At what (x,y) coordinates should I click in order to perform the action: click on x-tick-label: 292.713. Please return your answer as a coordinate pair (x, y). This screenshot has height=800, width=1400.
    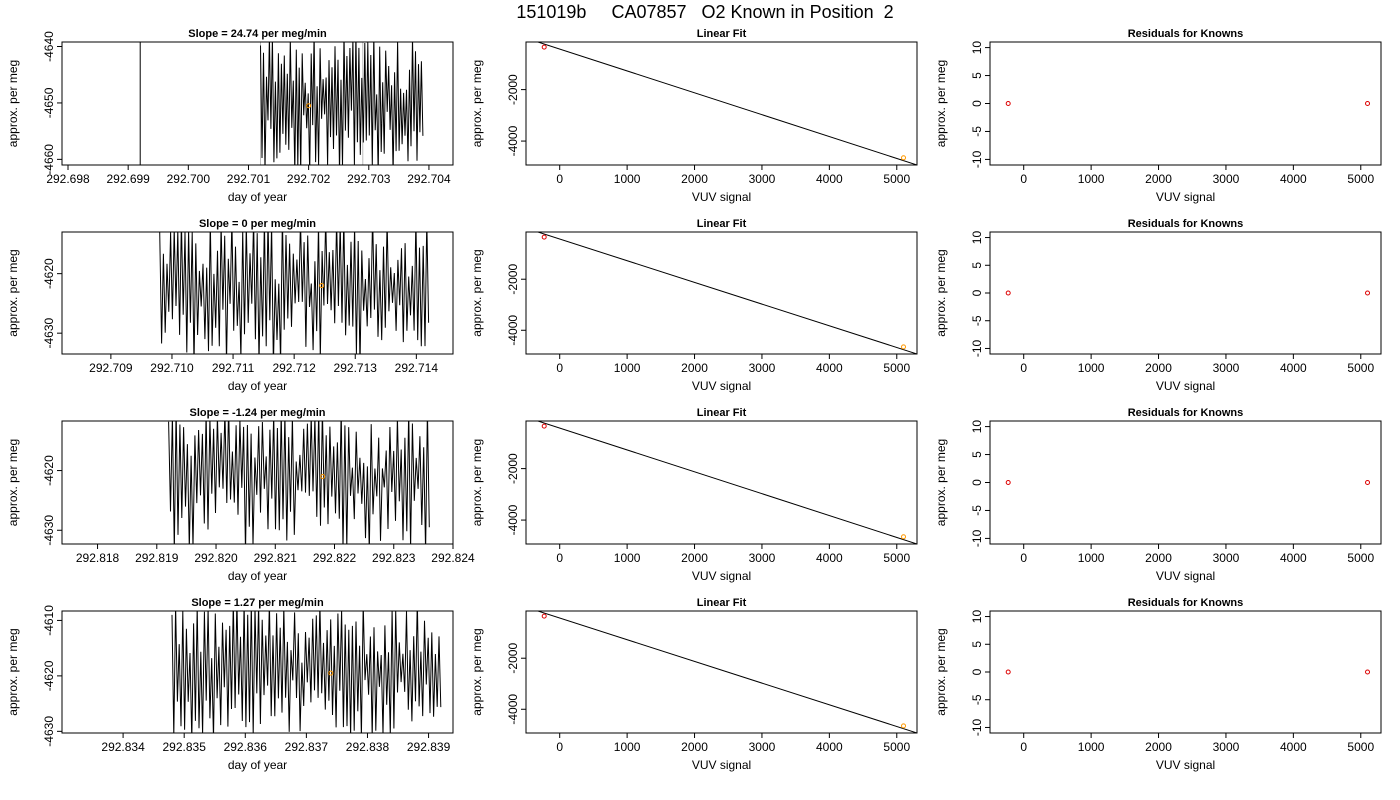
    Looking at the image, I should click on (356, 368).